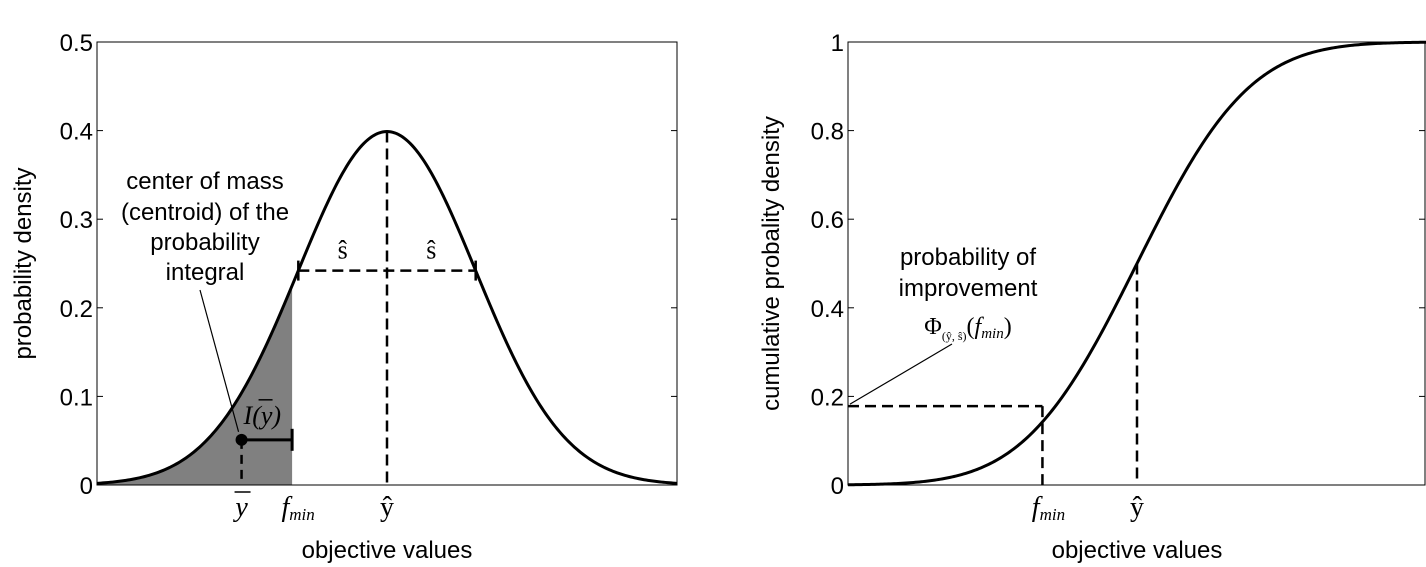 This screenshot has height=567, width=1426. I want to click on ybar-label: y, so click(240, 507).